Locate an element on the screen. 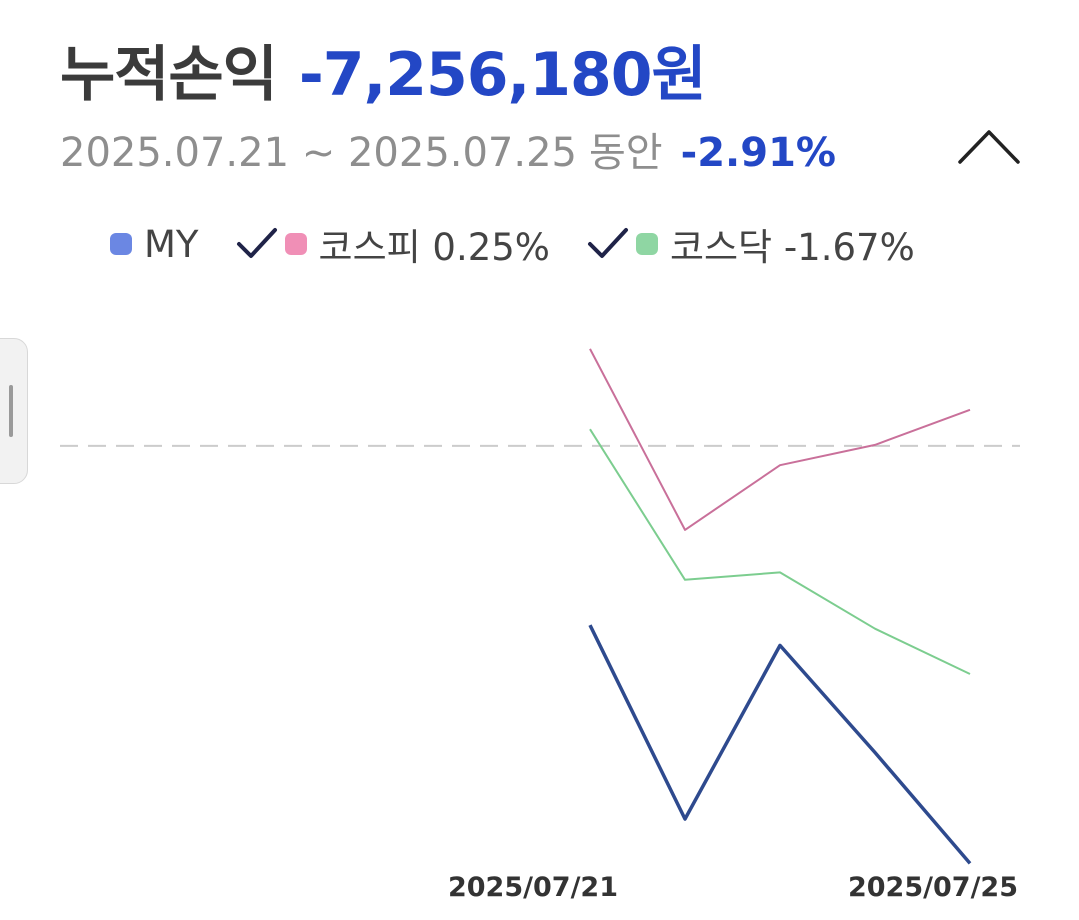 This screenshot has width=1079, height=920. chevron-up-icon is located at coordinates (989, 147).